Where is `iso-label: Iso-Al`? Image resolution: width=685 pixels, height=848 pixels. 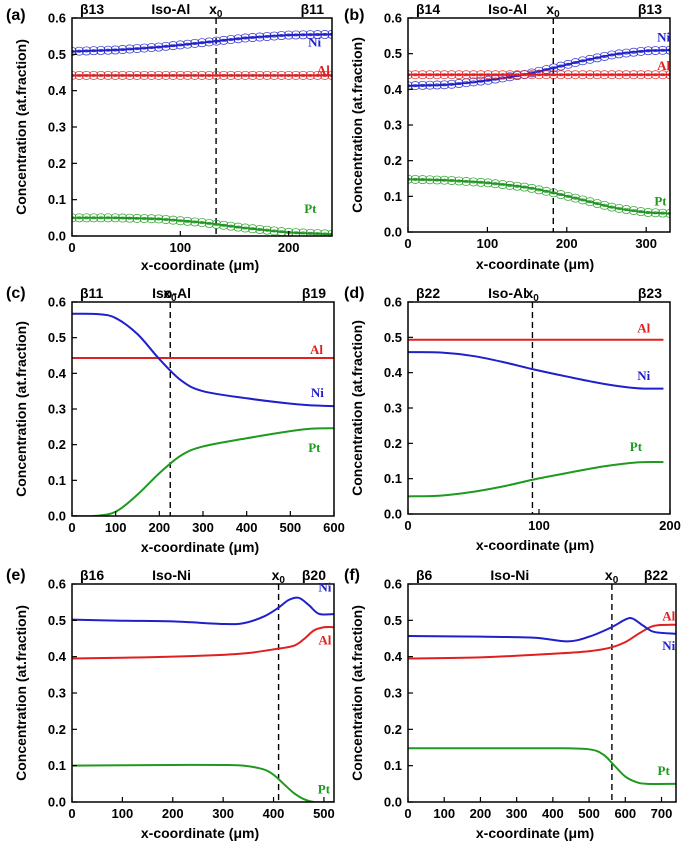
iso-label: Iso-Al is located at coordinates (171, 293).